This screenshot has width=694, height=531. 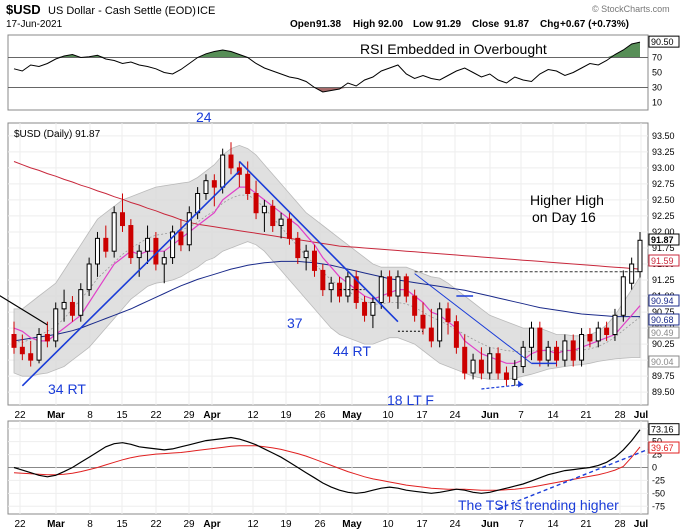 I want to click on x-tick-label: 7, so click(x=521, y=415).